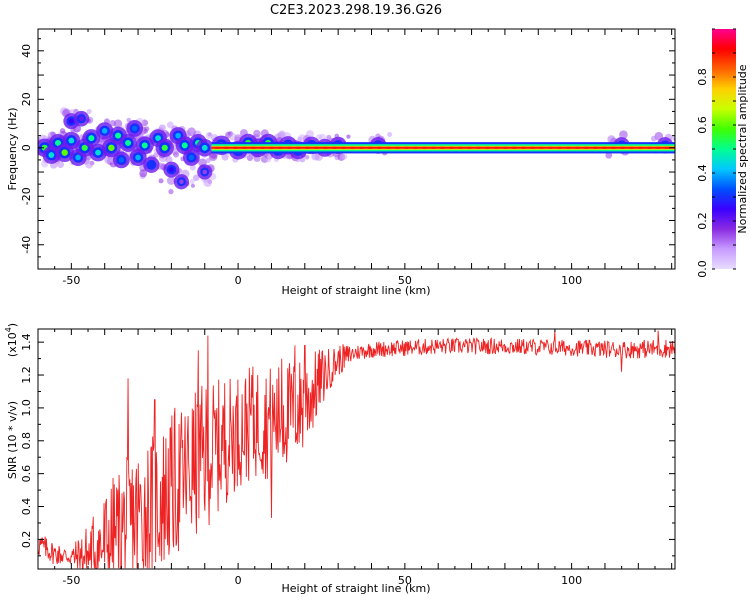  What do you see at coordinates (12, 149) in the screenshot?
I see `spectrogram-ylabel: Frequency (Hz)` at bounding box center [12, 149].